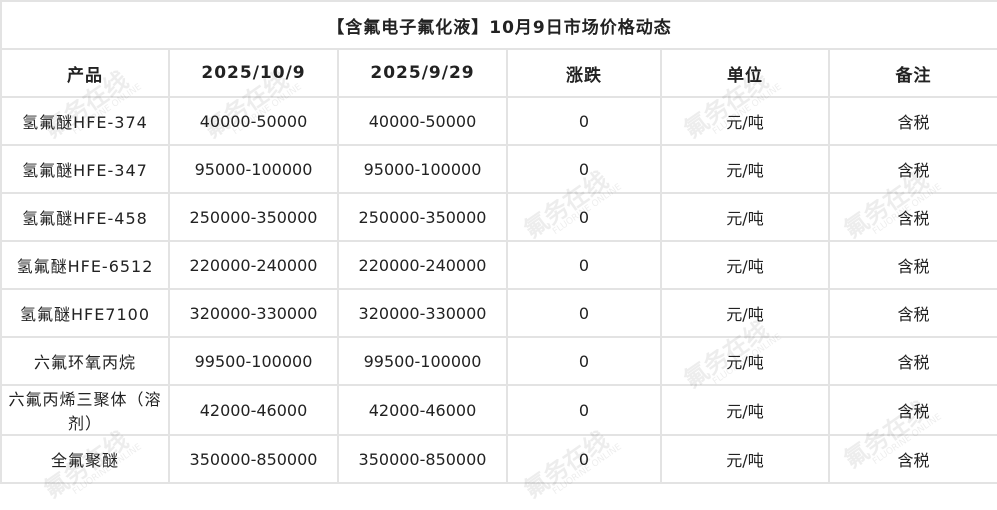  Describe the element at coordinates (422, 410) in the screenshot. I see `cell-price-previous: 42000-46000` at that location.